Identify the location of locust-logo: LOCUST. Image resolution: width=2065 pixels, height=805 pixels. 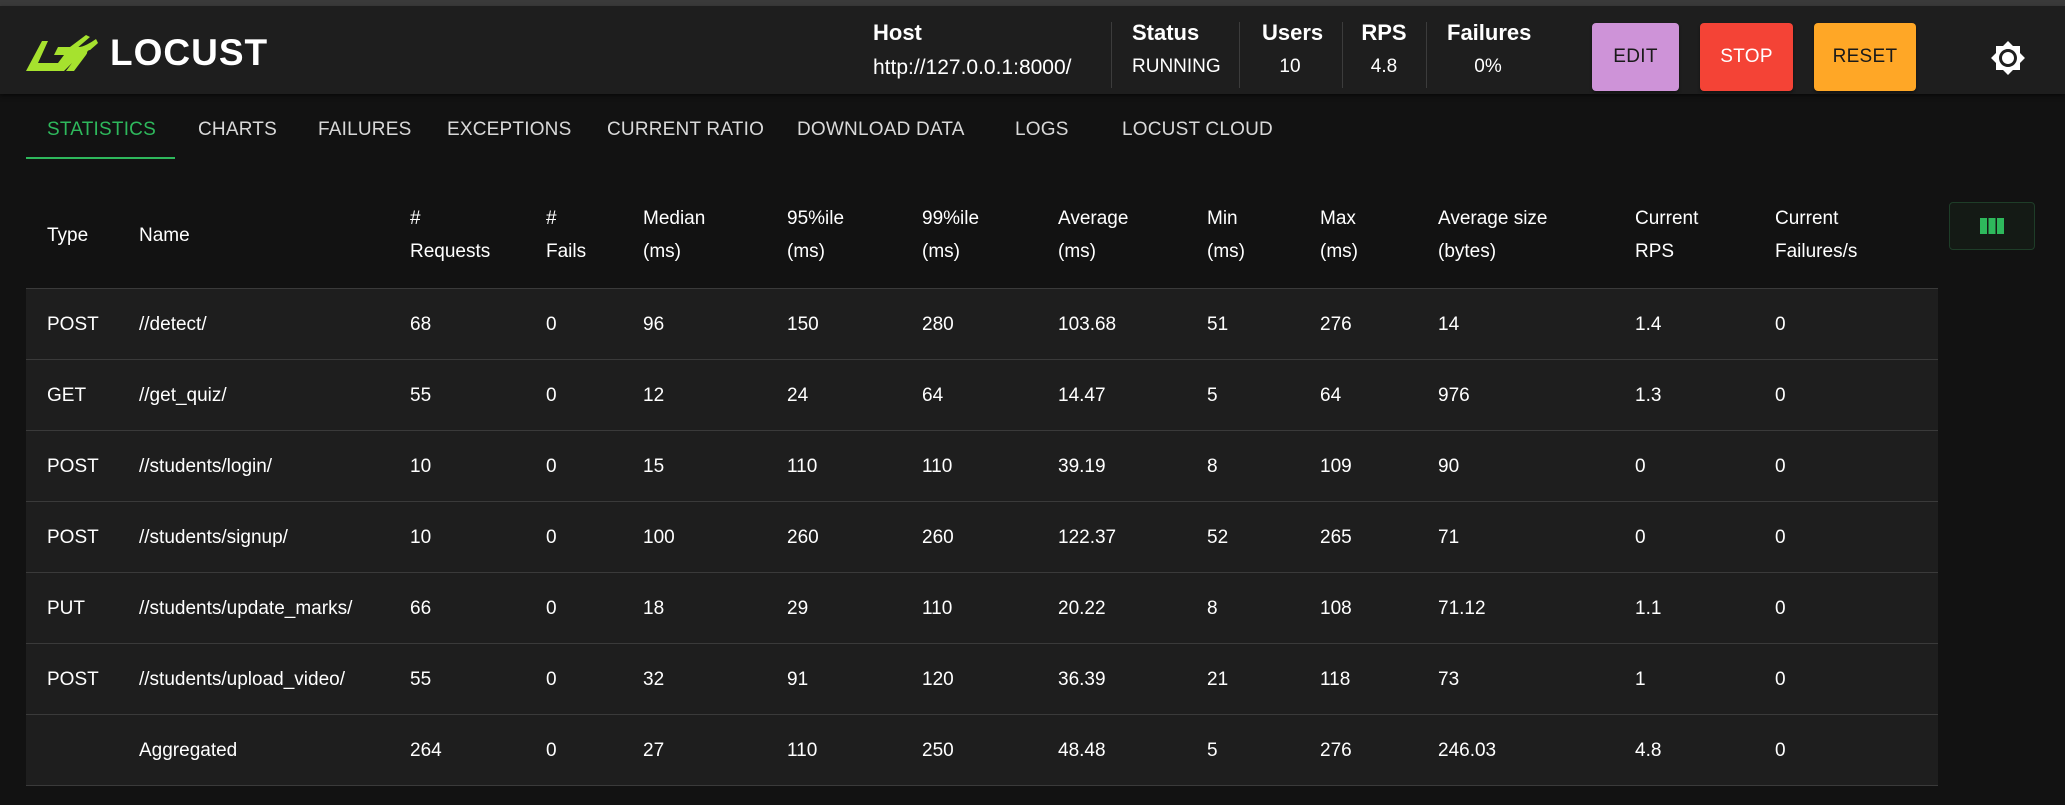
(146, 53).